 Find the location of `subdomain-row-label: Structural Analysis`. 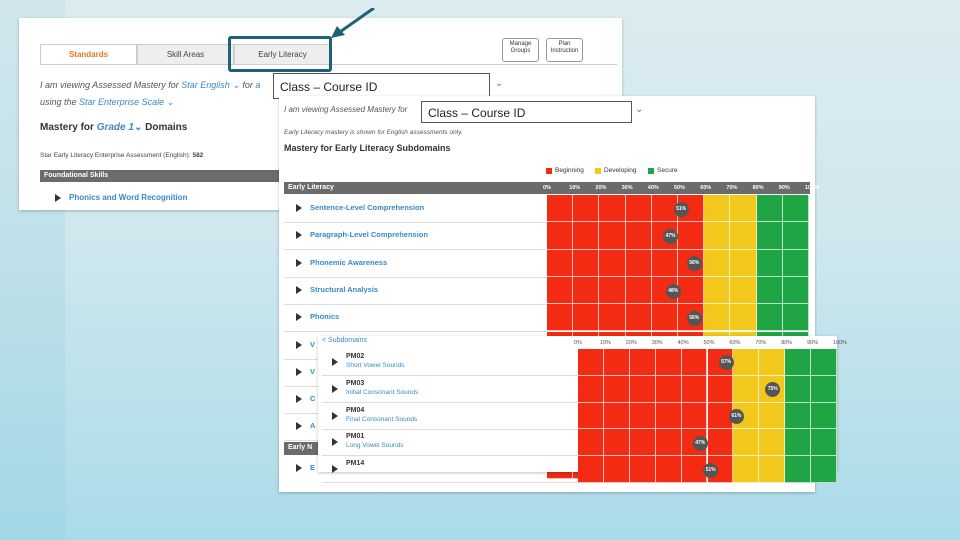

subdomain-row-label: Structural Analysis is located at coordinates (344, 289).